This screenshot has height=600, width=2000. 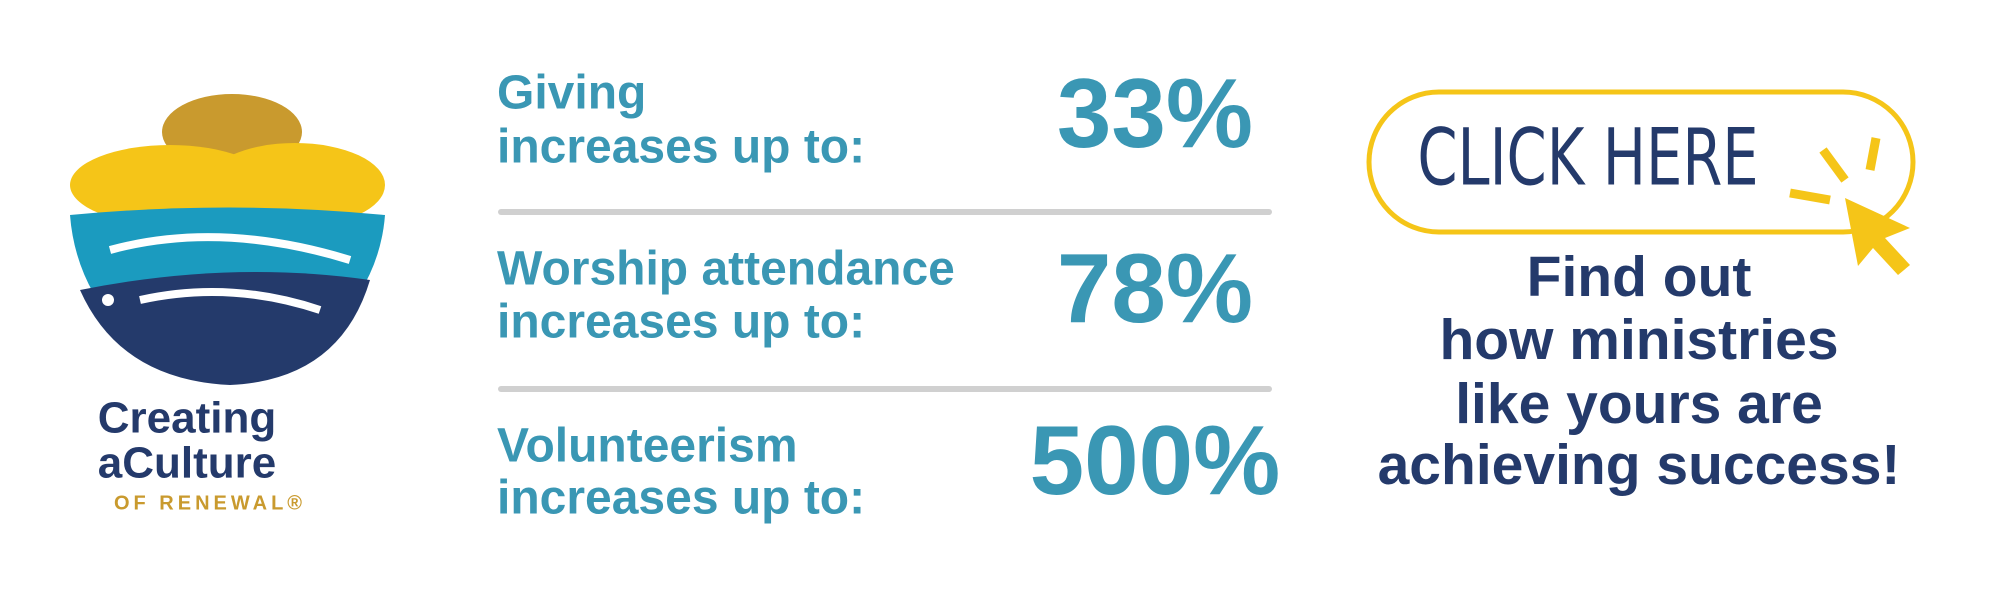 What do you see at coordinates (1849, 206) in the screenshot?
I see `cursor-icon` at bounding box center [1849, 206].